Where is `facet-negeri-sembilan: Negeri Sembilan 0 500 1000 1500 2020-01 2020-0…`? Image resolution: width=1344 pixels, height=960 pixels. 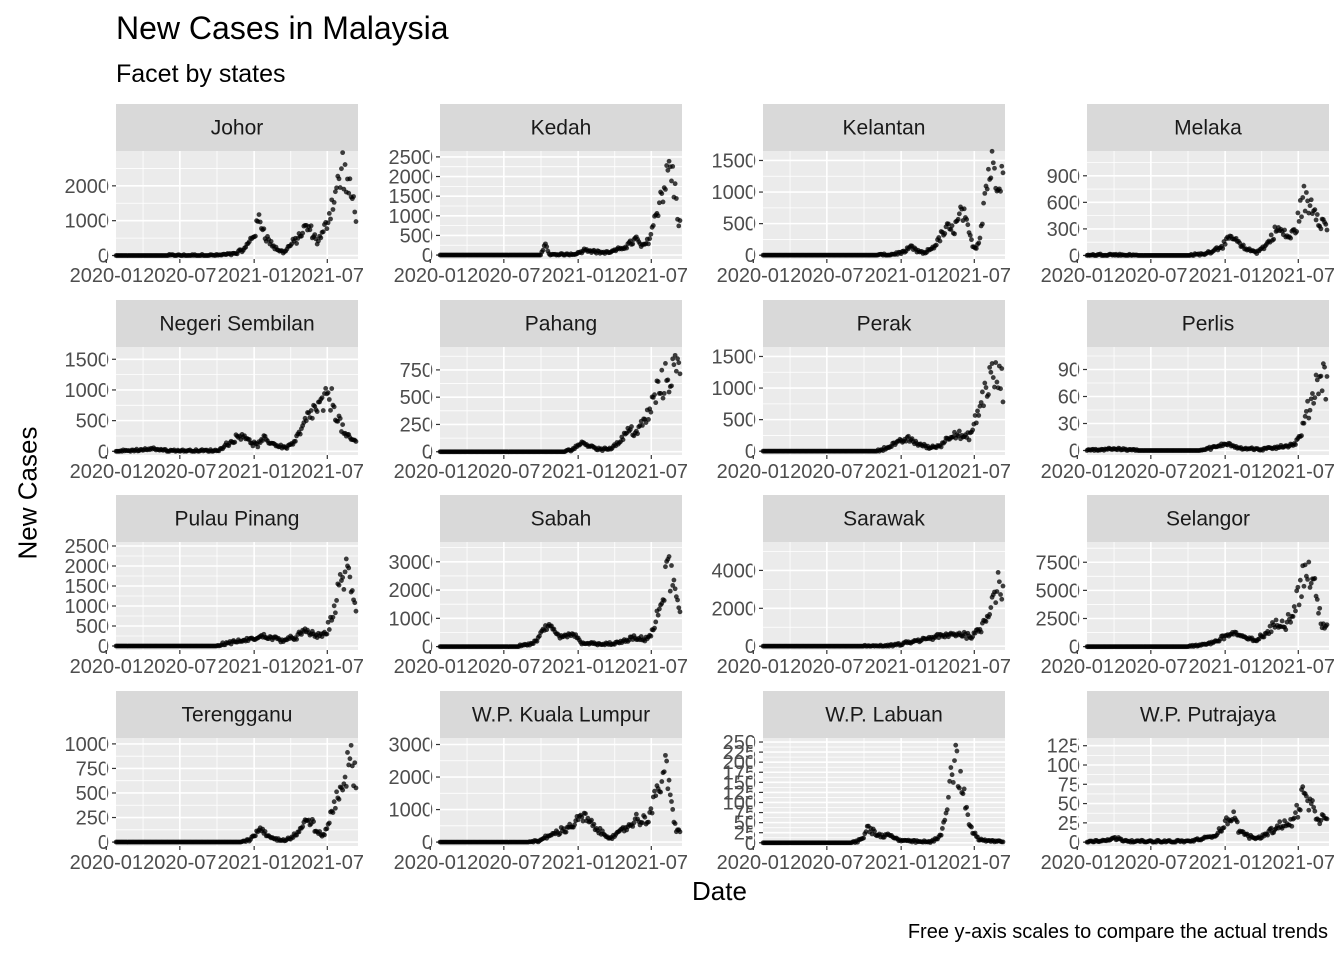
facet-negeri-sembilan: Negeri Sembilan 0 500 1000 1500 2020-01 2020-0… is located at coordinates (214, 391).